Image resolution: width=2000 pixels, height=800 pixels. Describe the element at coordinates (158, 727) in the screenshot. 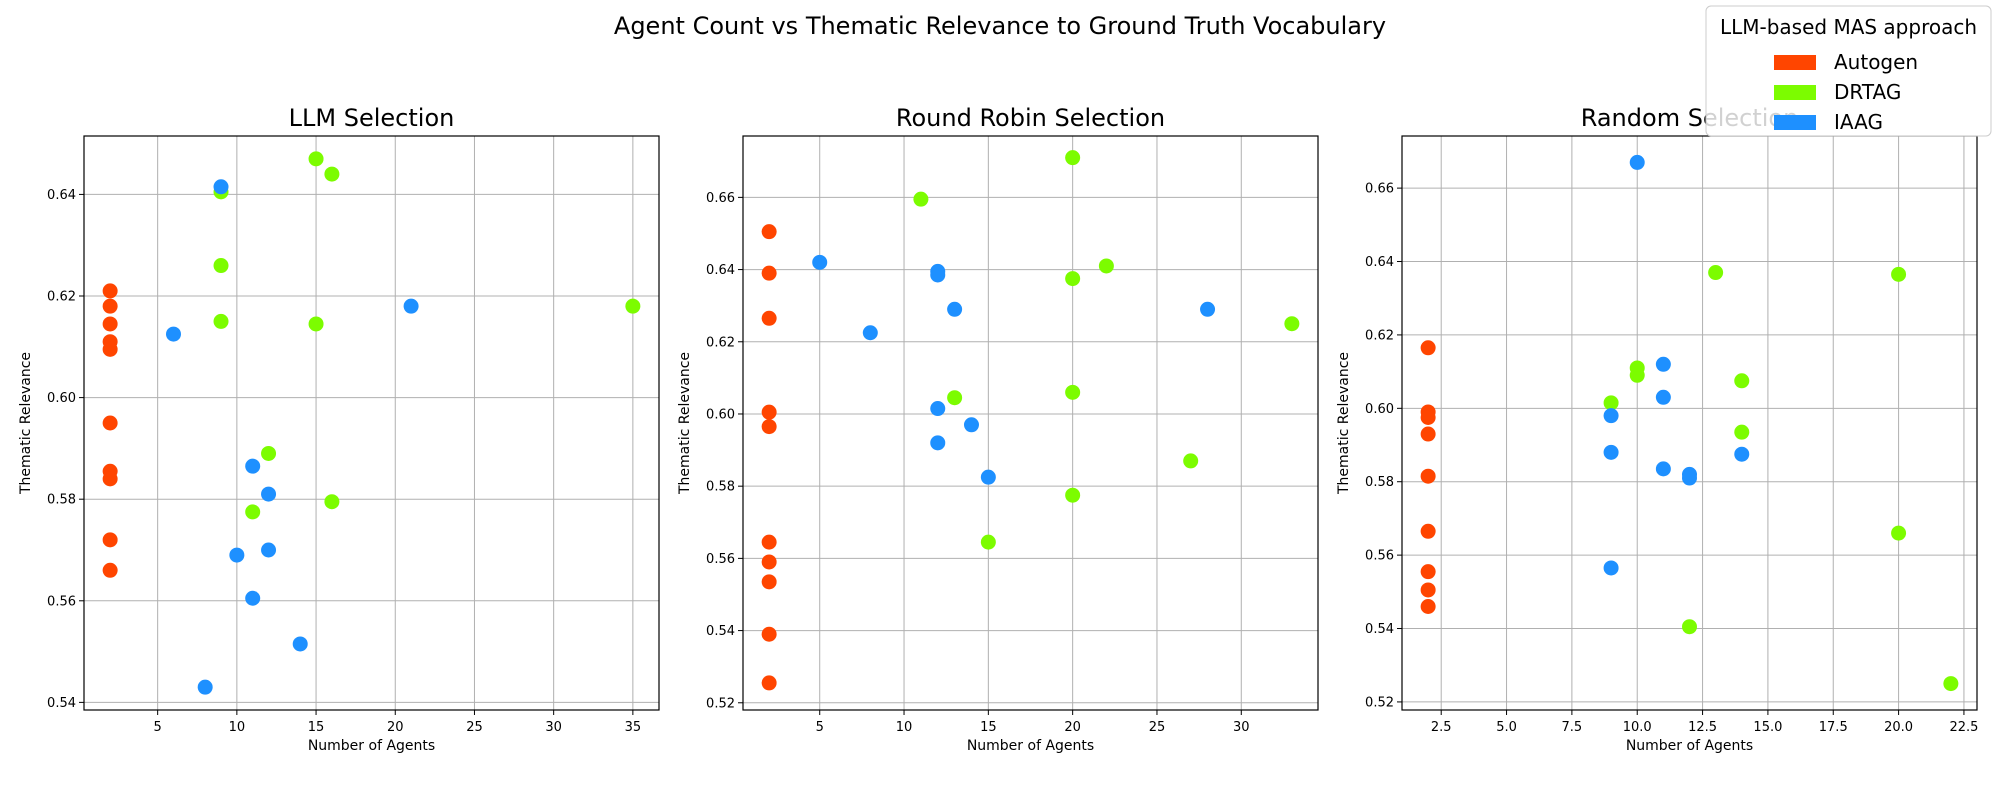

I see `x-tick-label: 5` at that location.